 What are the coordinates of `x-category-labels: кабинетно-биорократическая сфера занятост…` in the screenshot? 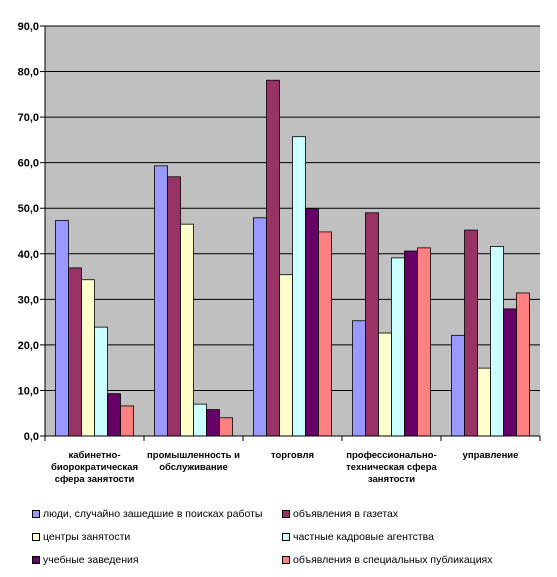 It's located at (284, 467).